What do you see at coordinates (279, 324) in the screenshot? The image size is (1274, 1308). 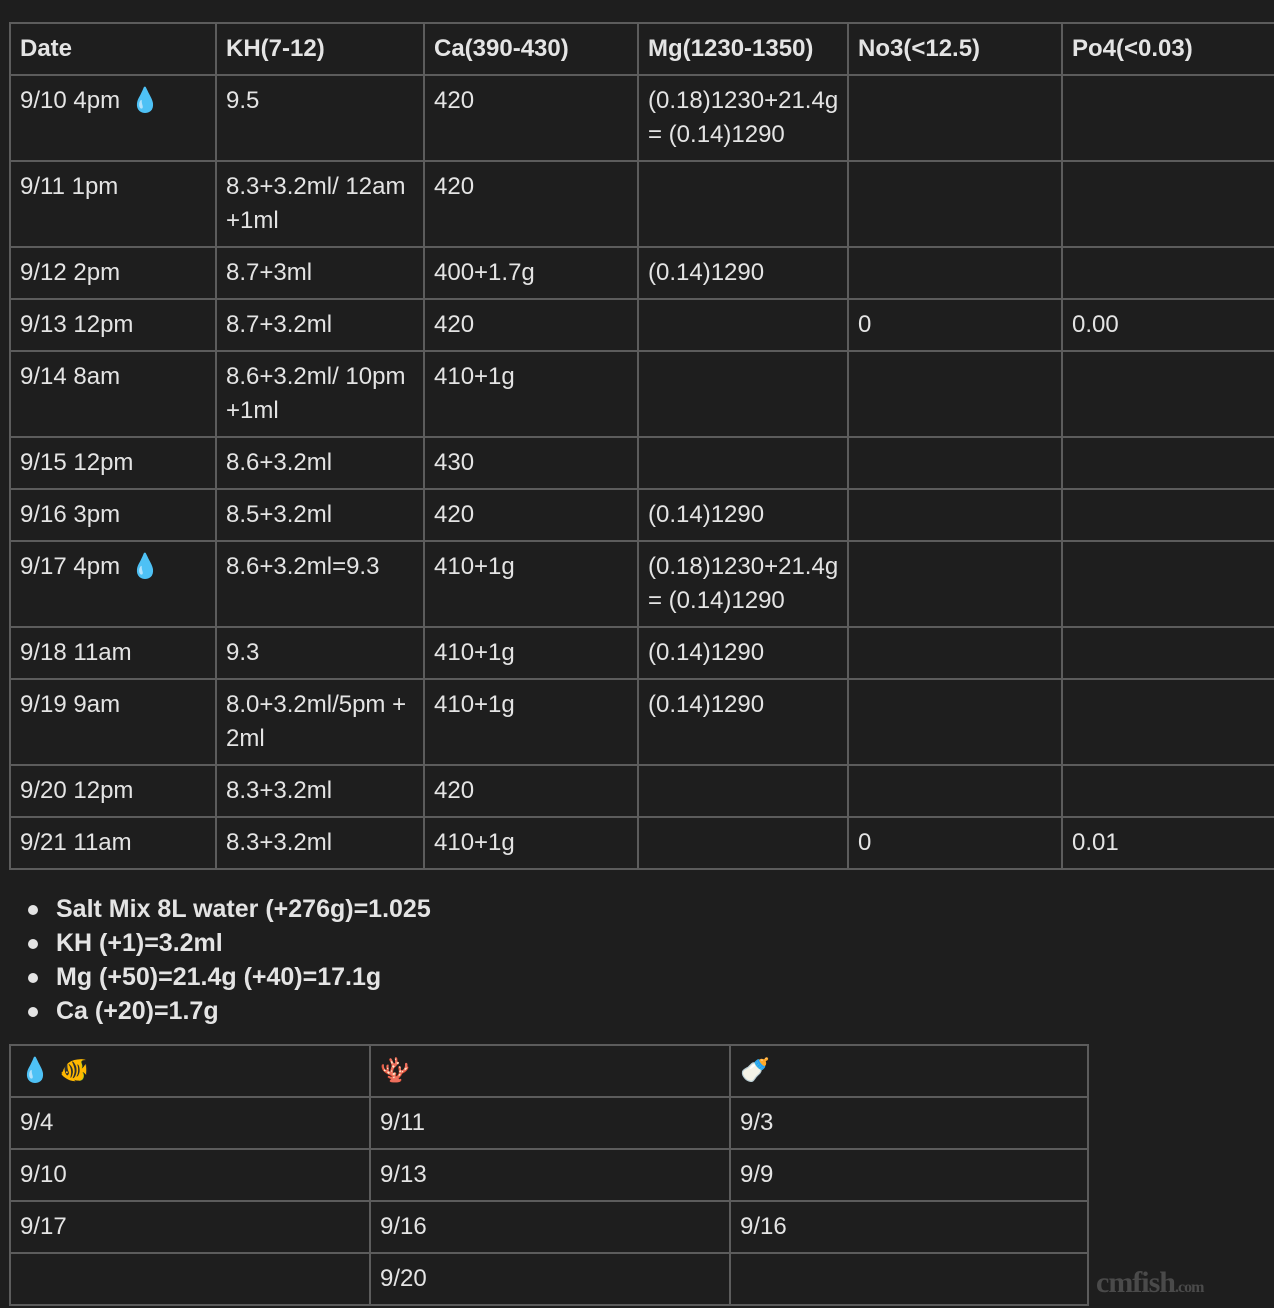 I see `kh-value: 8.7+3.2ml` at bounding box center [279, 324].